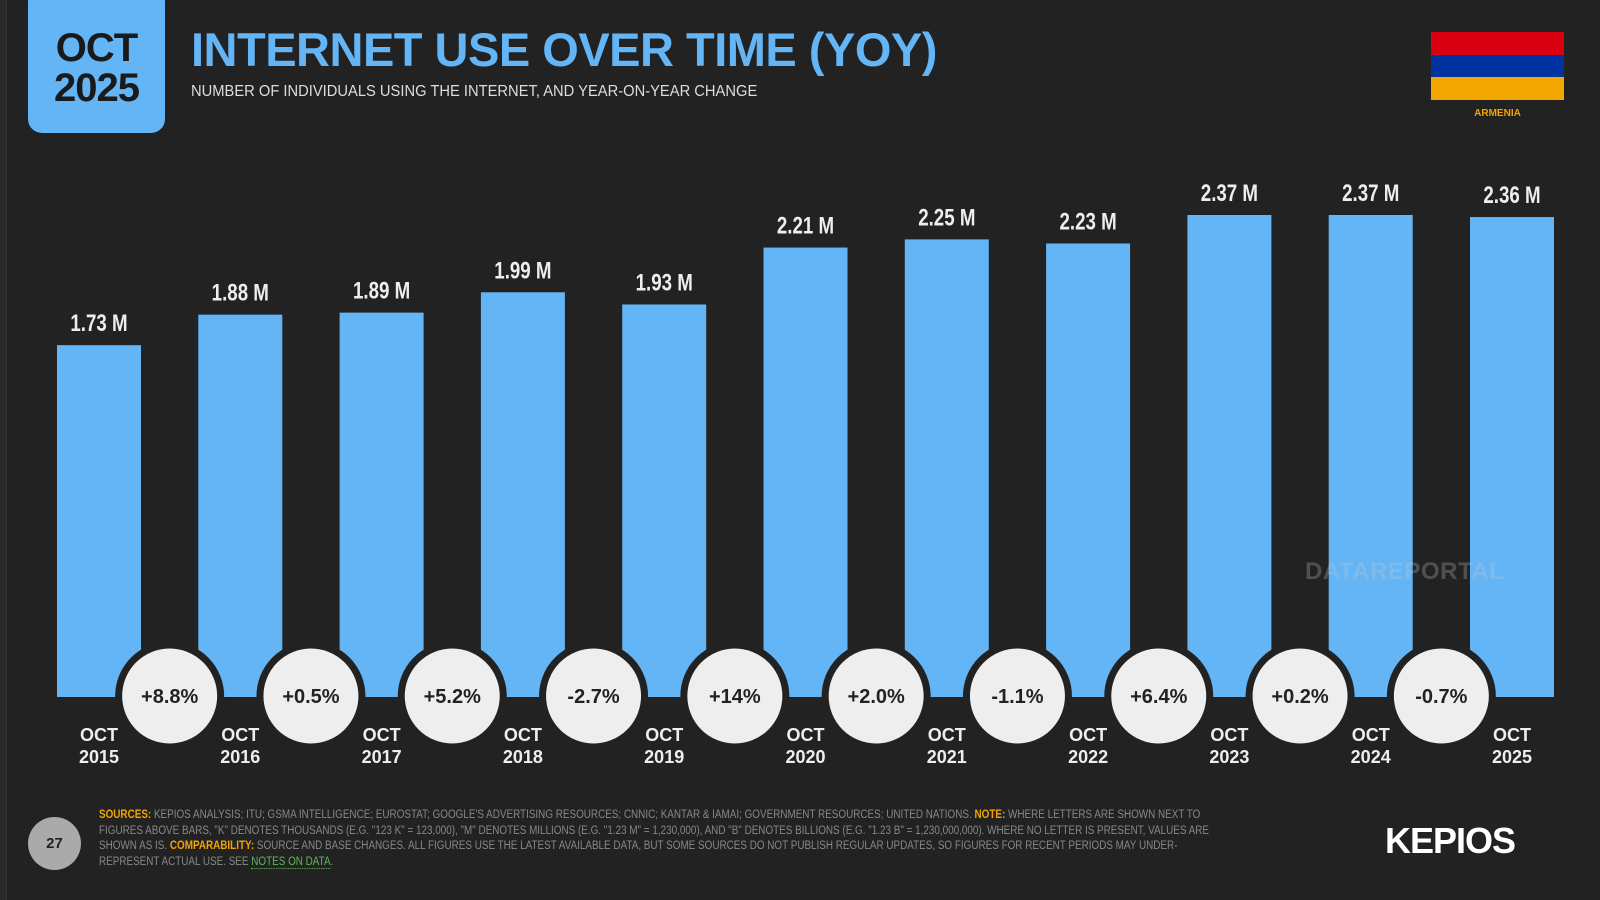  Describe the element at coordinates (98, 323) in the screenshot. I see `value-label: 1.73 M` at that location.